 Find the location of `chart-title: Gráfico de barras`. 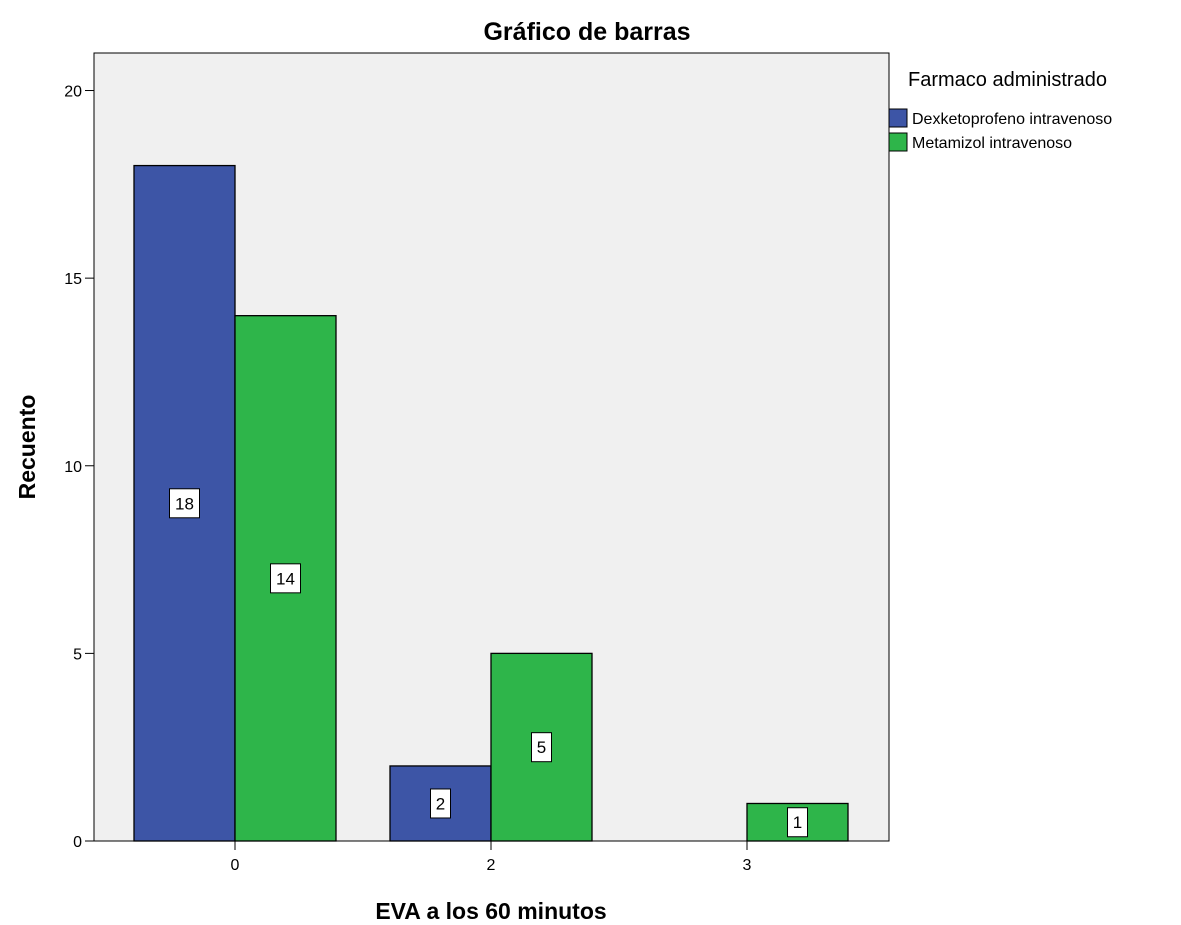

chart-title: Gráfico de barras is located at coordinates (586, 32).